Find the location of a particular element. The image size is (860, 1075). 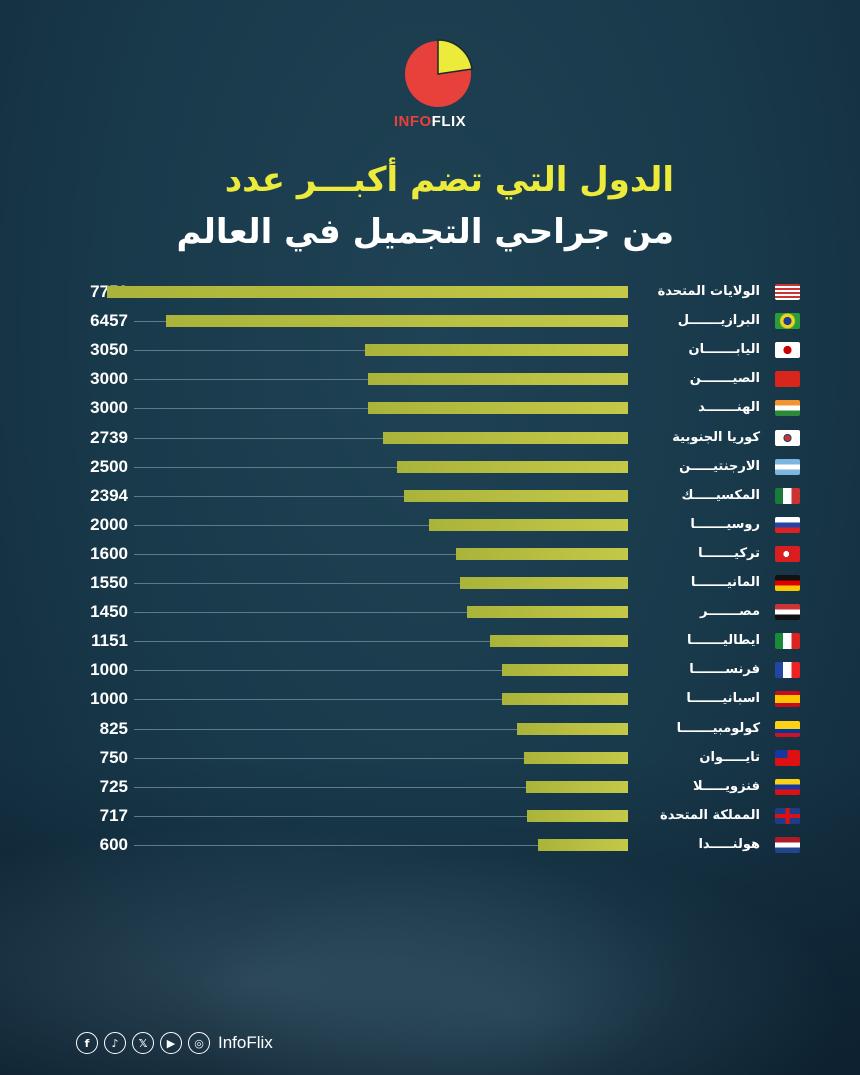

country-label: مصـــــــر is located at coordinates (729, 612).